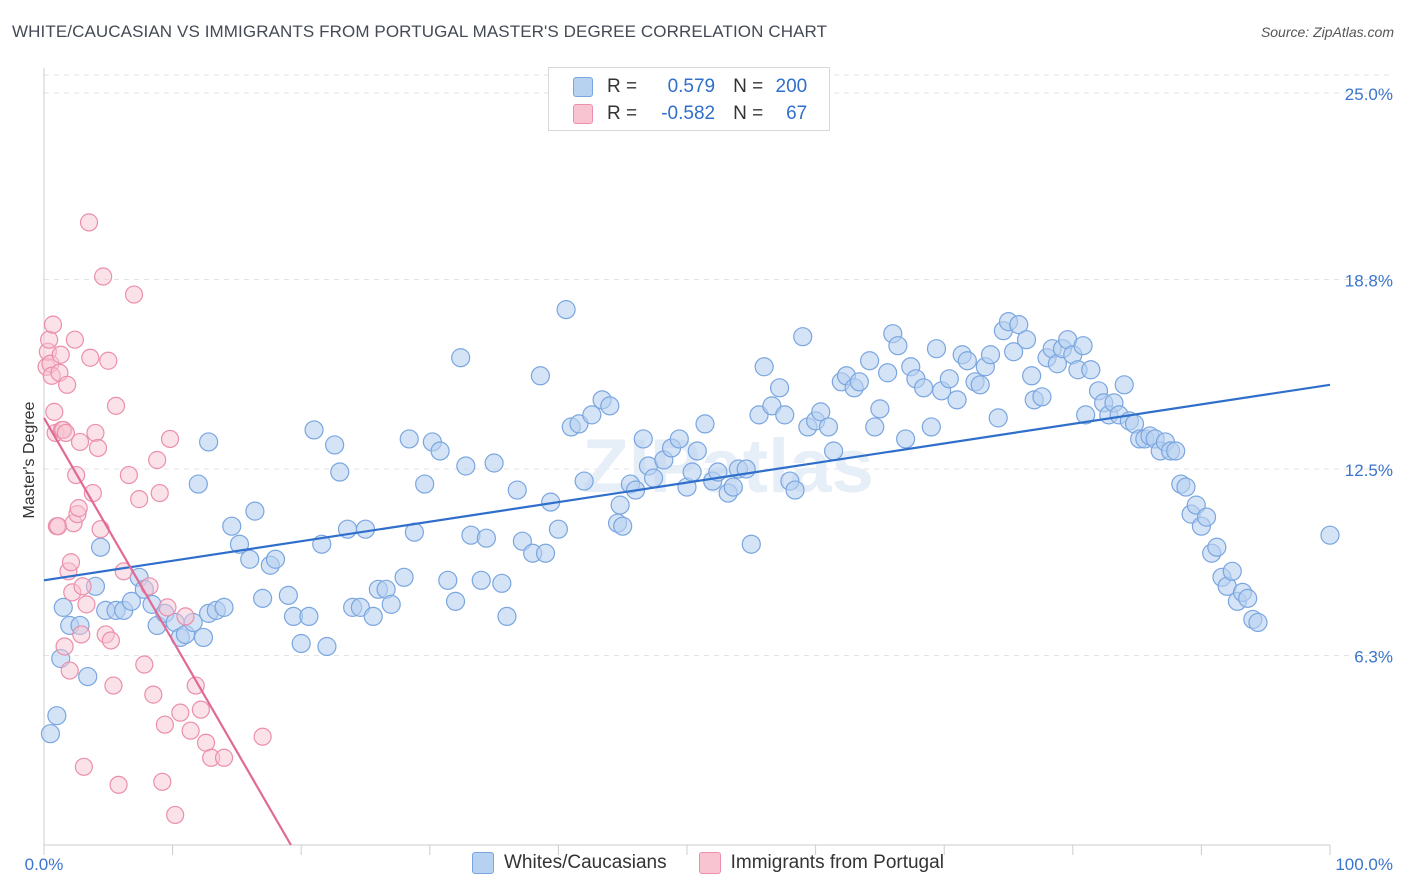 The width and height of the screenshot is (1406, 892). I want to click on legend-r-value: -0.582, so click(688, 113).